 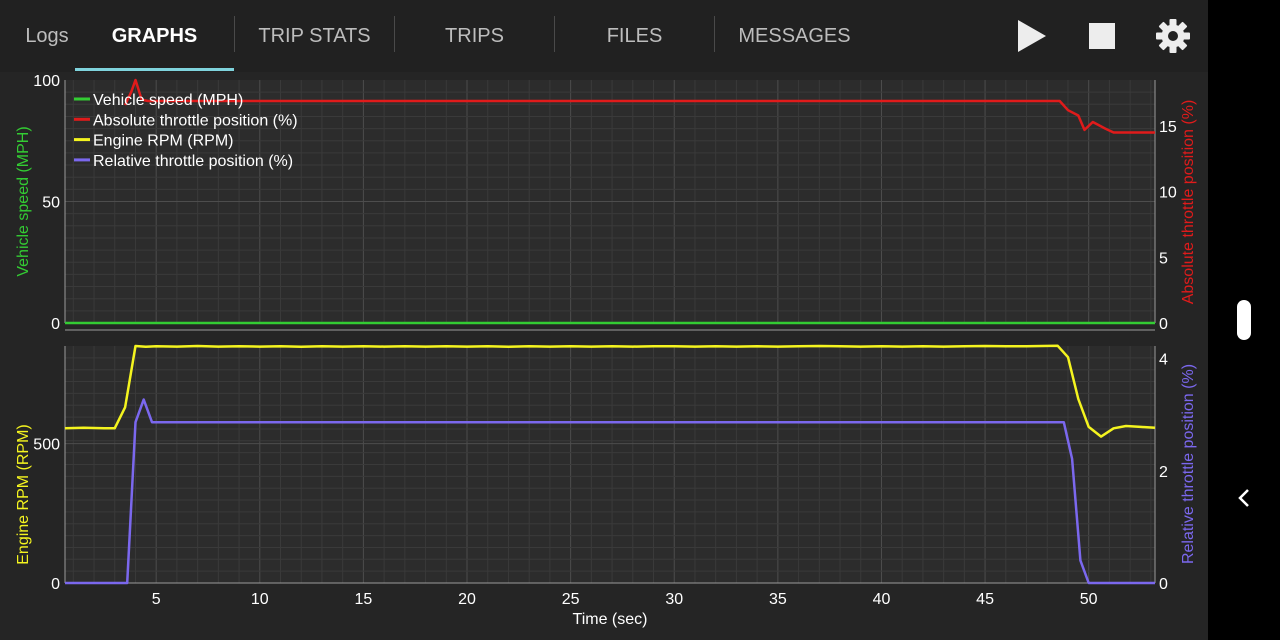 I want to click on gear-icon, so click(x=1173, y=36).